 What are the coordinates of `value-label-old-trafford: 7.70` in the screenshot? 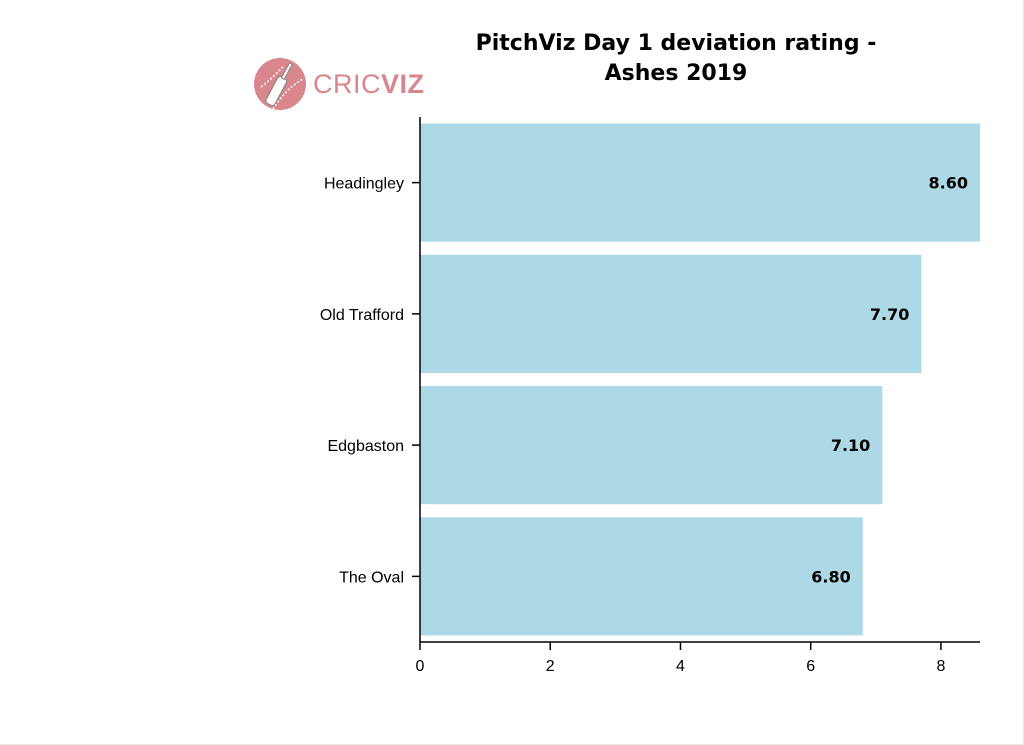 It's located at (889, 314).